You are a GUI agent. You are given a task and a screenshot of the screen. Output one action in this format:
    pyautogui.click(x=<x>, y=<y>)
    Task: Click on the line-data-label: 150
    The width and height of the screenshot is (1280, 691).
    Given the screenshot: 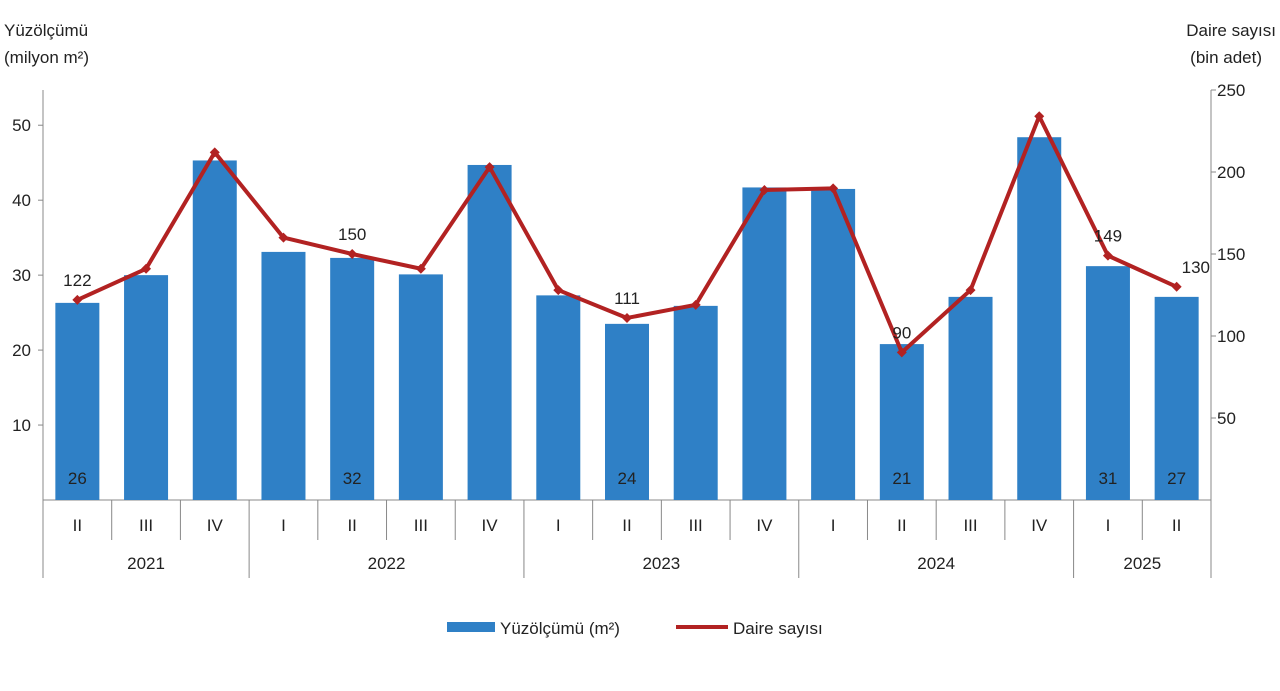 What is the action you would take?
    pyautogui.click(x=352, y=234)
    